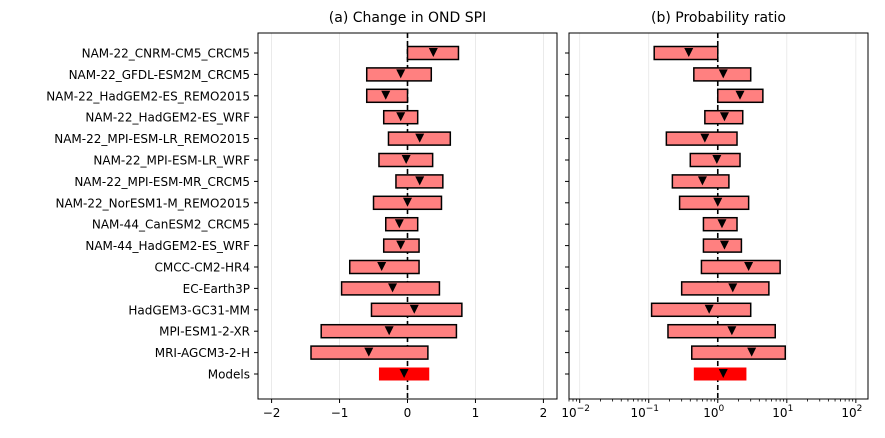  I want to click on y-tick-label: NAM-22_MPI-ESM-MR_CRCM5, so click(162, 182).